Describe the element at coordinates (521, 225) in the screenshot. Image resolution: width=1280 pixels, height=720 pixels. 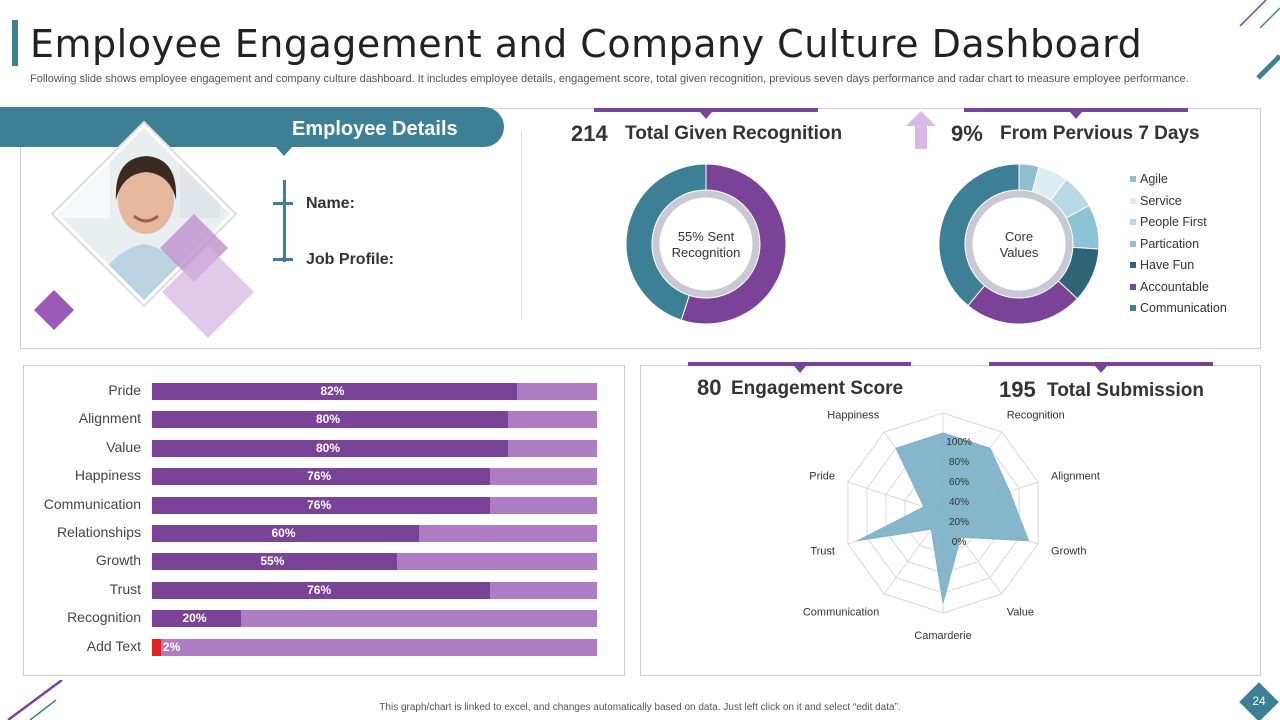
I see `panel-divider` at that location.